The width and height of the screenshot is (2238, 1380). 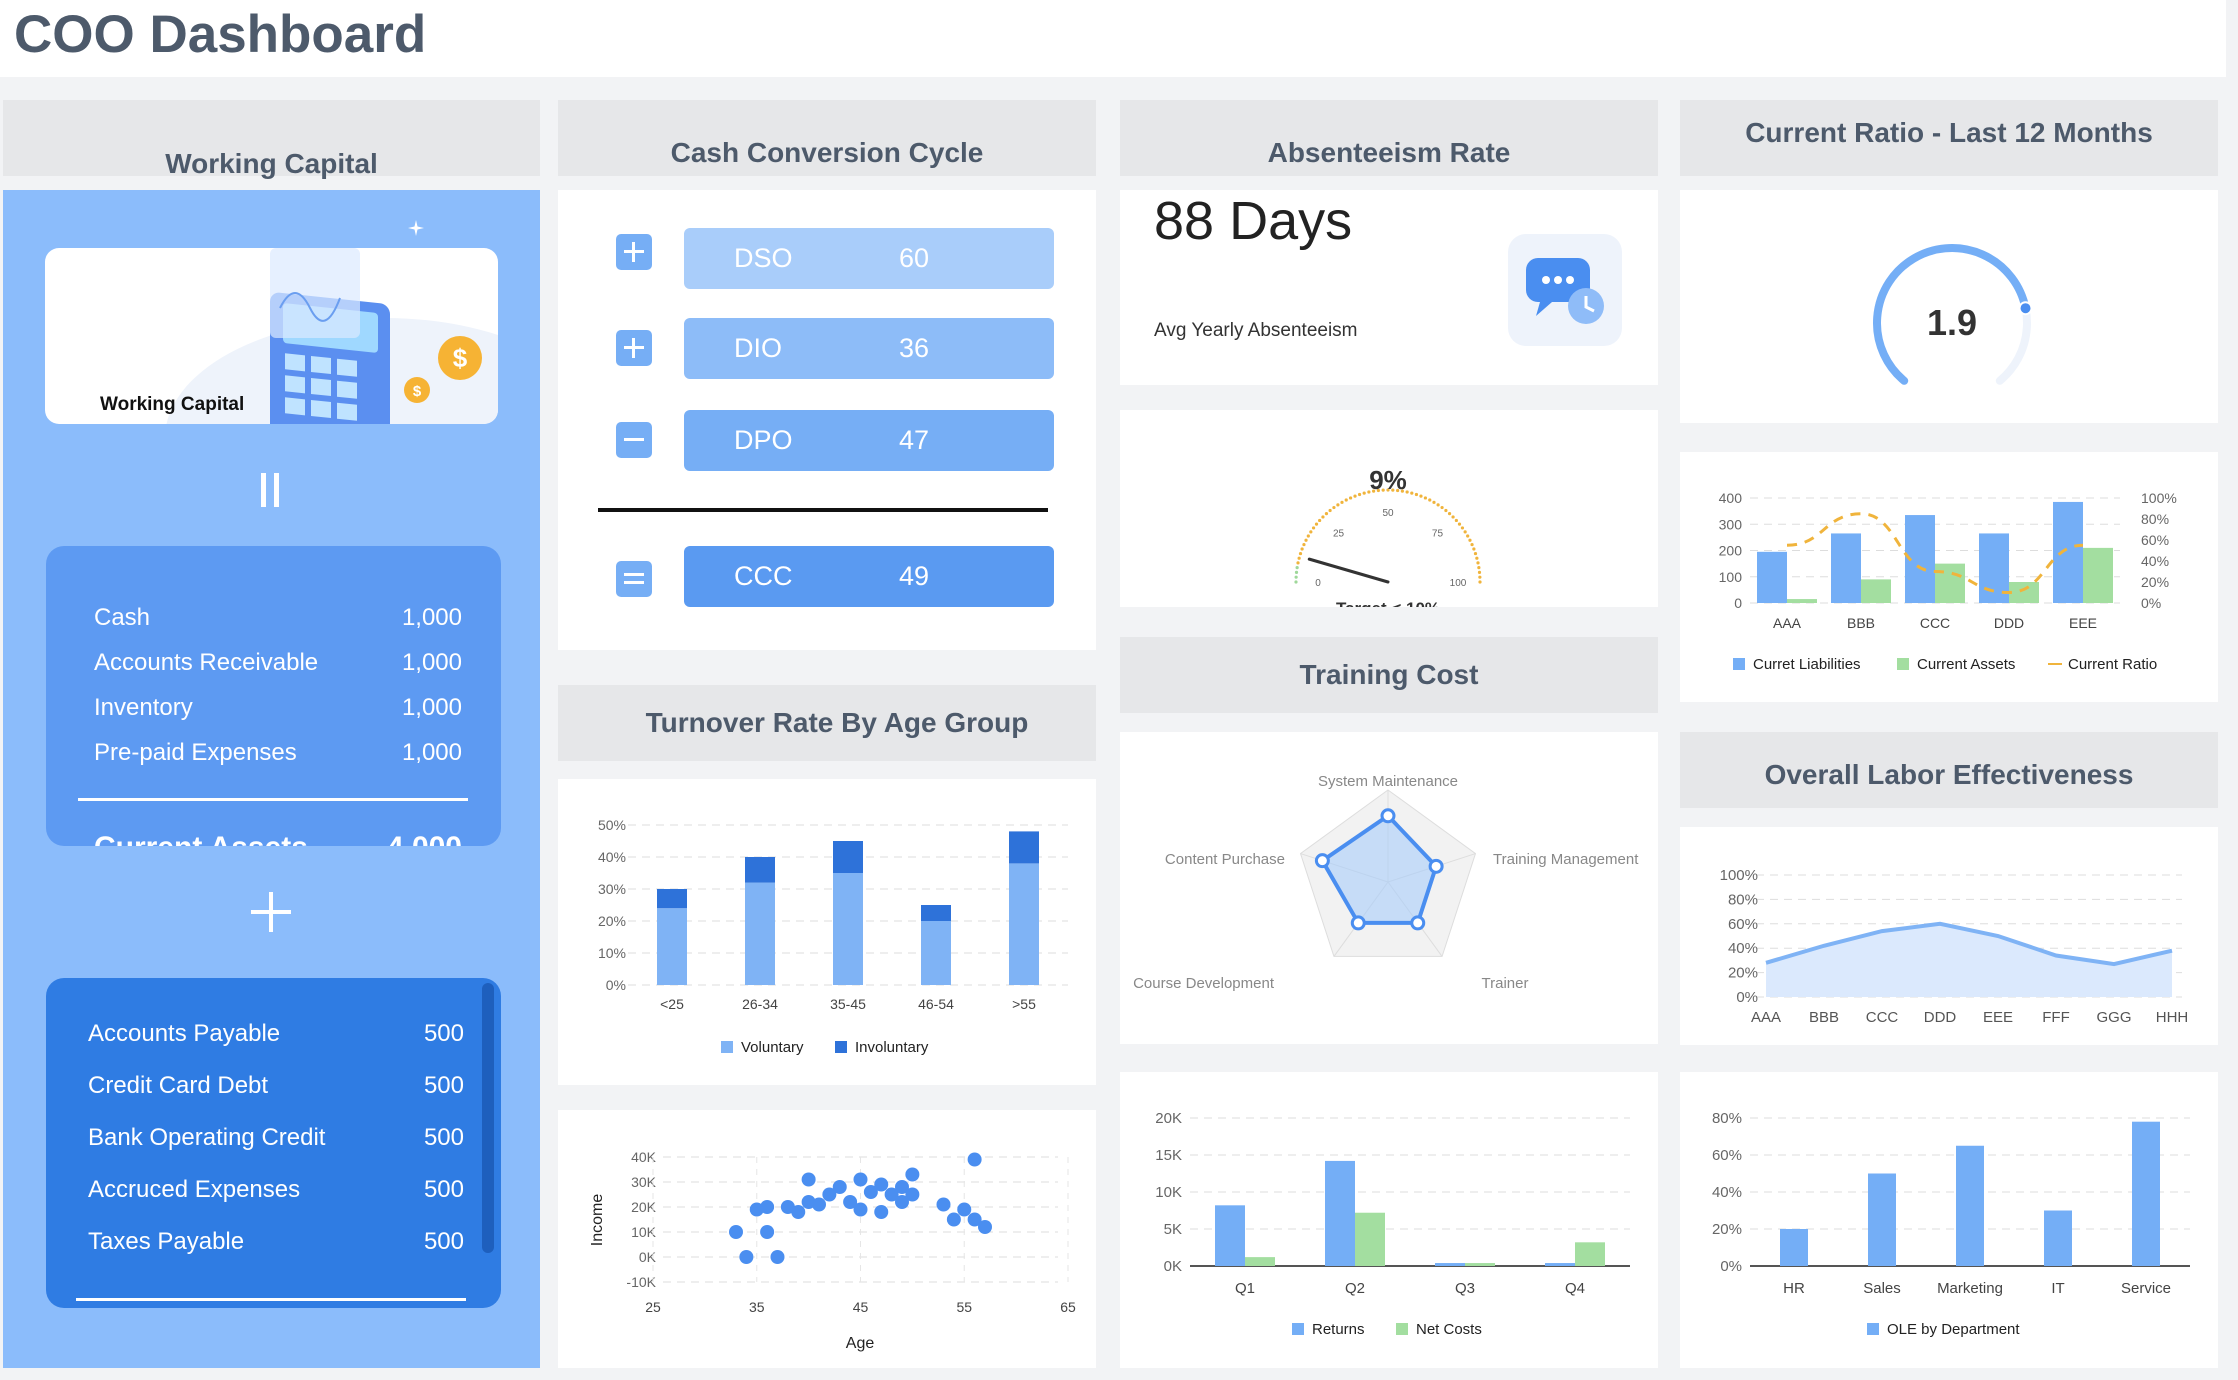 What do you see at coordinates (2024, 592) in the screenshot?
I see `cr-bar` at bounding box center [2024, 592].